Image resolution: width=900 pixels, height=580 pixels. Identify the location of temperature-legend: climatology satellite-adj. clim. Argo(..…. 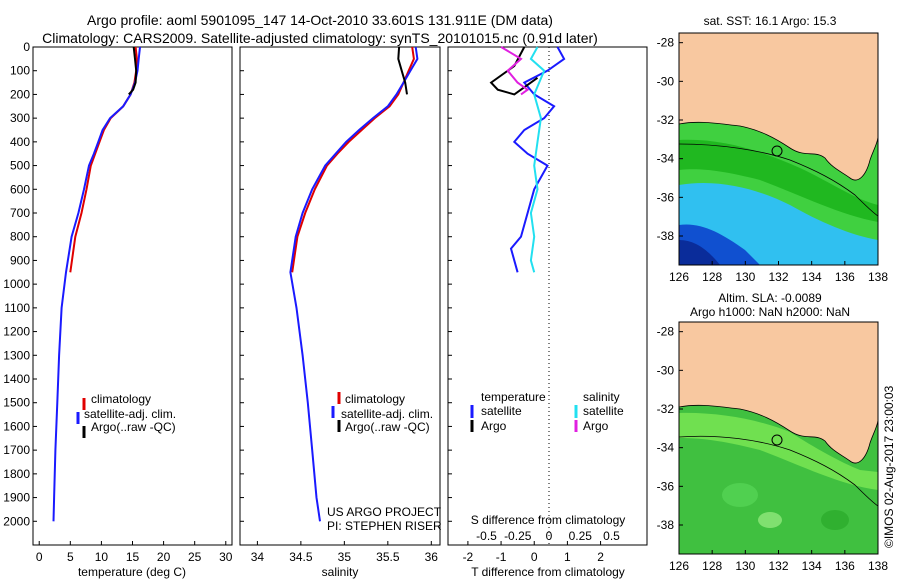
(126, 415).